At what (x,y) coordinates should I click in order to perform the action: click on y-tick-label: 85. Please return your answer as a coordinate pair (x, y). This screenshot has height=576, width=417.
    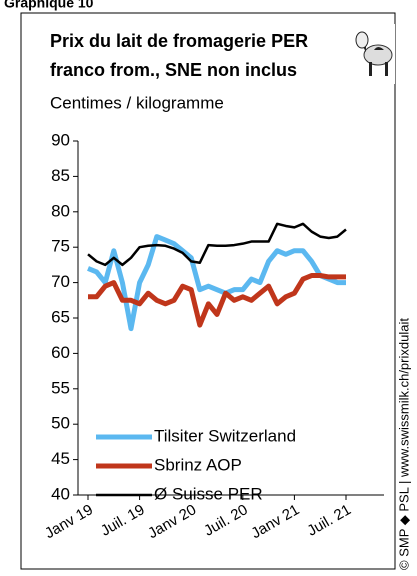
    Looking at the image, I should click on (60, 175).